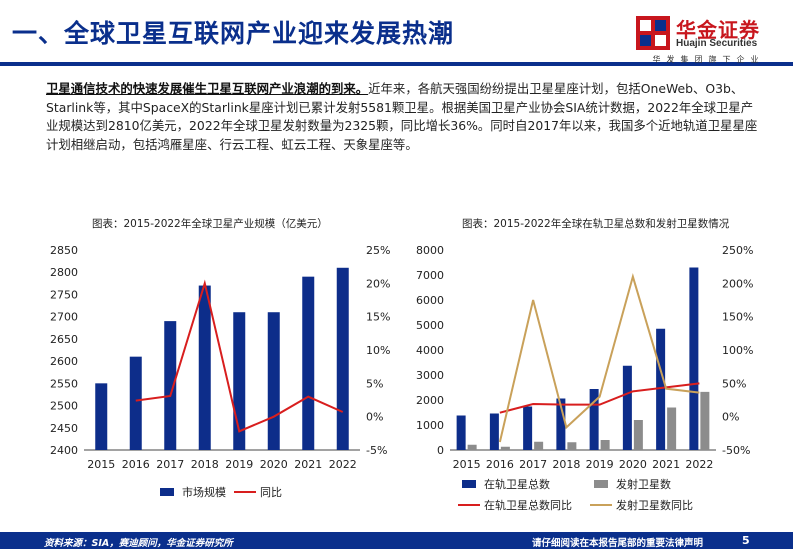 The image size is (793, 549). Describe the element at coordinates (308, 464) in the screenshot. I see `c1-x-tick-label: 2021` at that location.